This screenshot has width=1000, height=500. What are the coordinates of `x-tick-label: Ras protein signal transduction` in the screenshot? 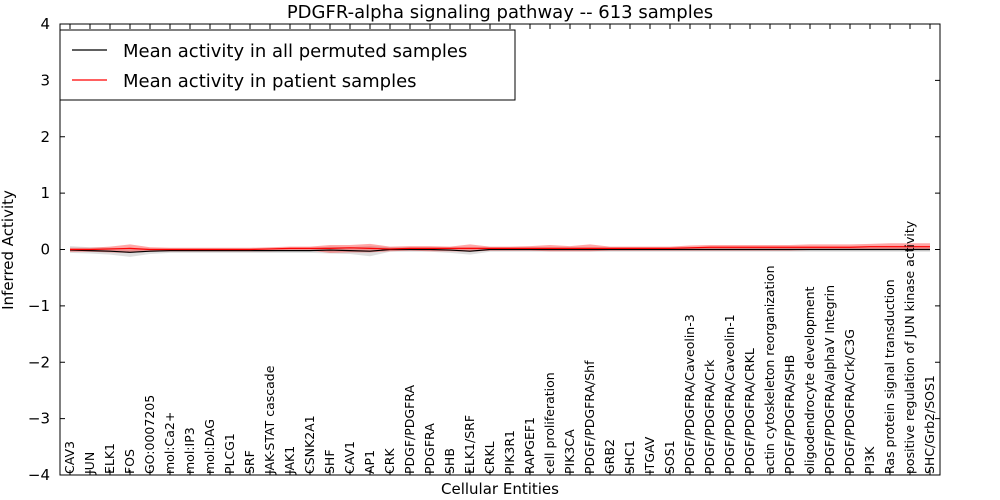 It's located at (889, 376).